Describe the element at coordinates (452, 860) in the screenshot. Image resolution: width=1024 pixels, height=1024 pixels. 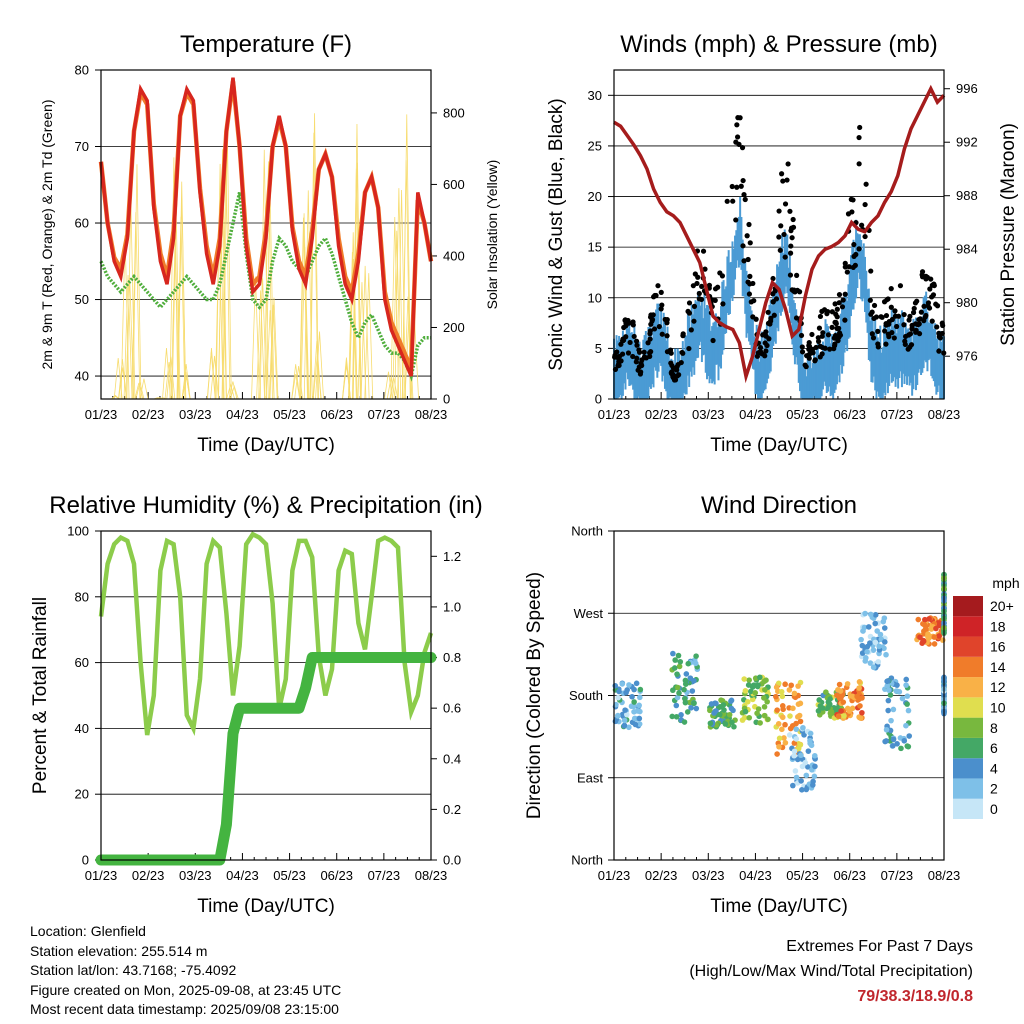
I see `y2-tick-label: 0.0` at that location.